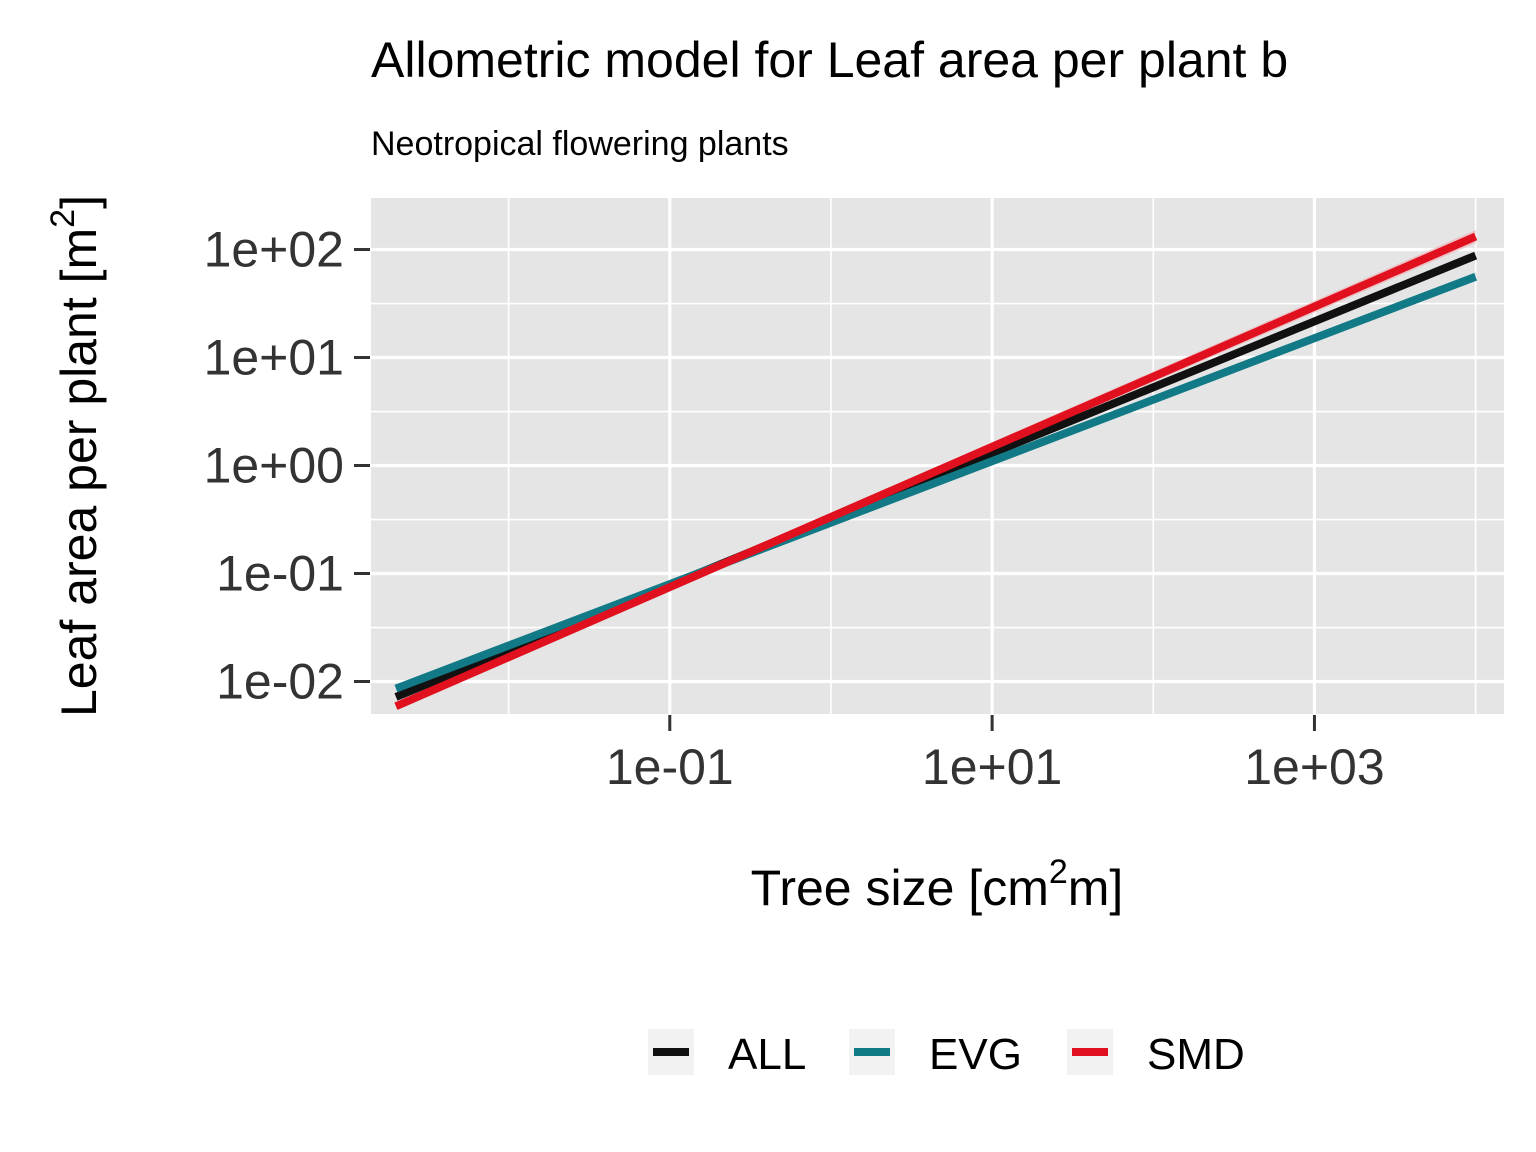  I want to click on legend: ALL EVG SMD, so click(946, 1054).